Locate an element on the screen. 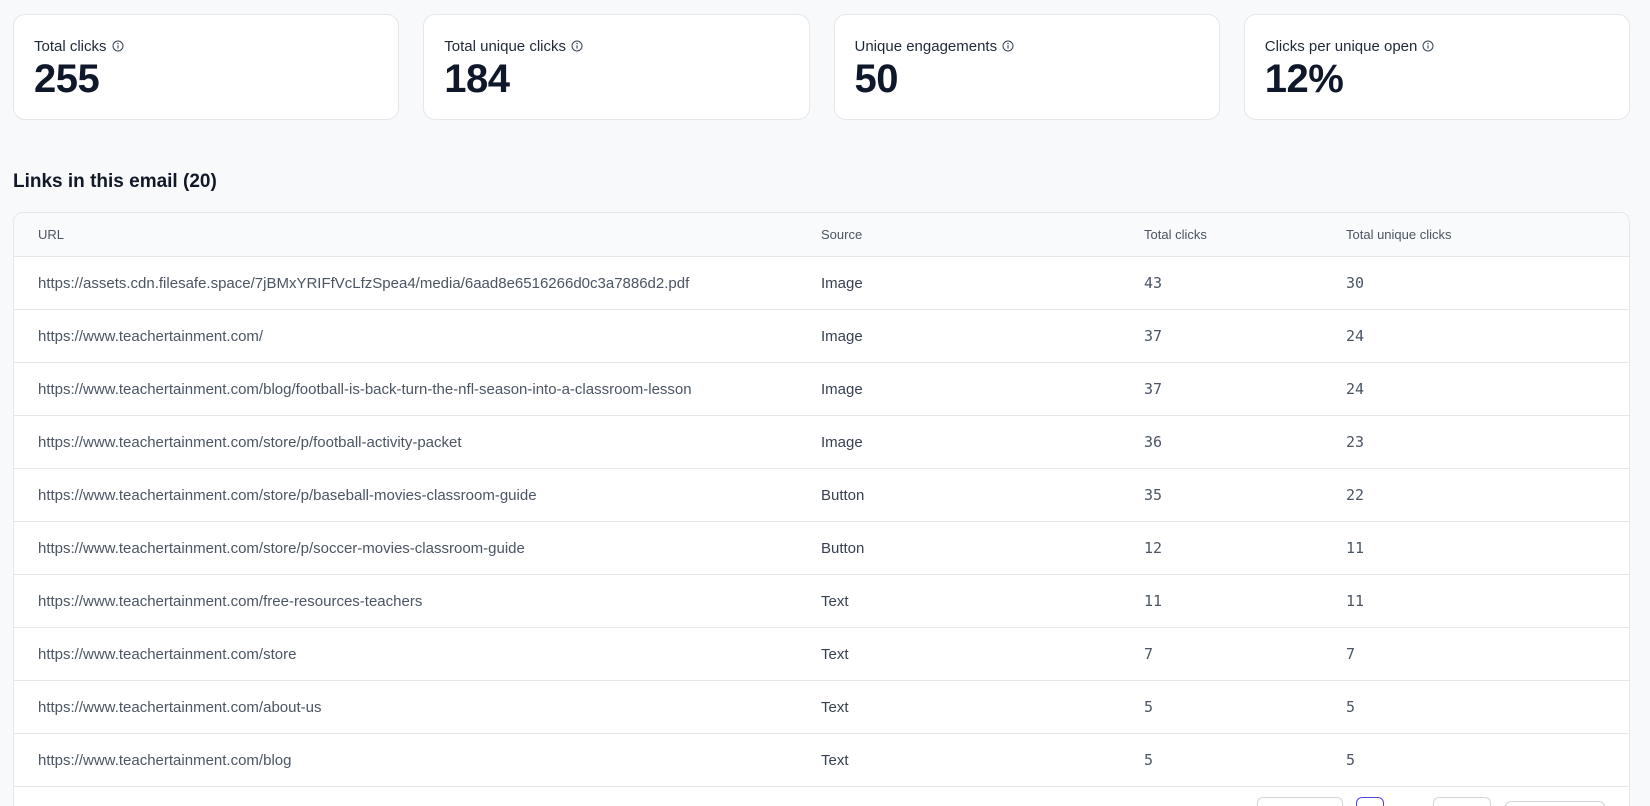  stat-label: Total unique clicks is located at coordinates (505, 46).